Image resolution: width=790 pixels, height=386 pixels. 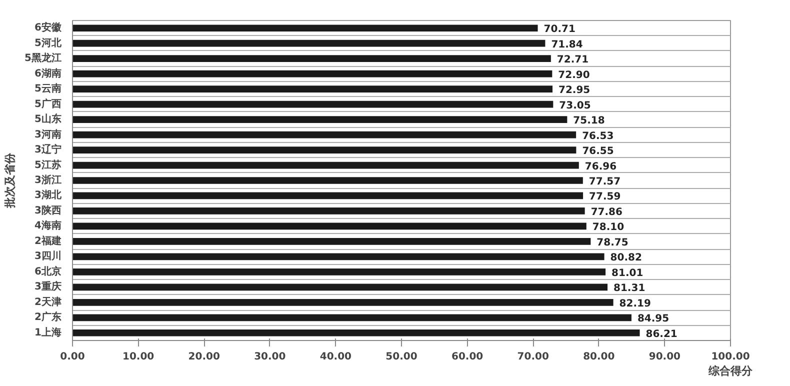 I want to click on y-tick-label: 6北京, so click(x=48, y=271).